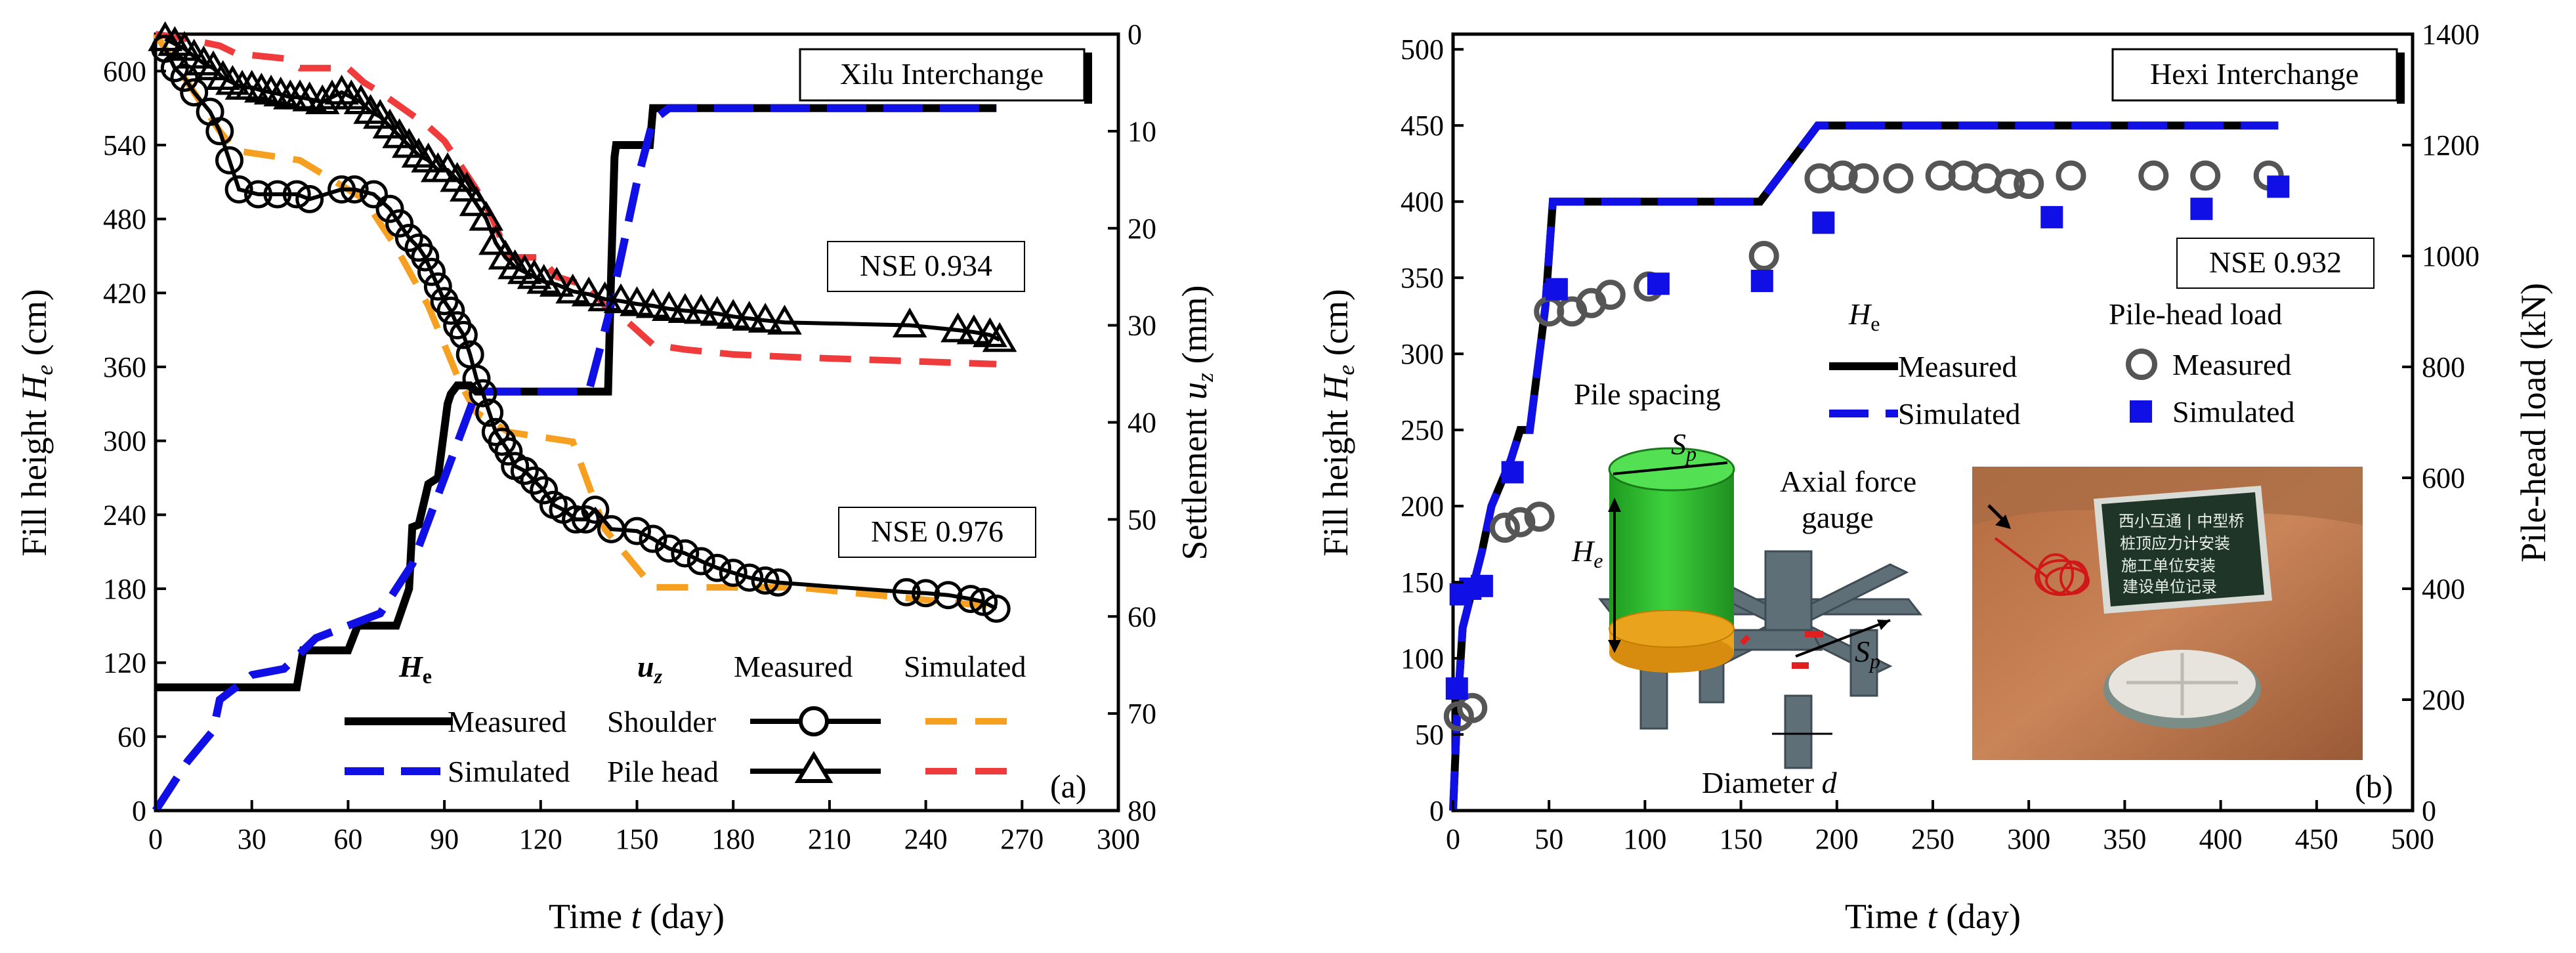  Describe the element at coordinates (2042, 566) in the screenshot. I see `photo-red-cable` at that location.